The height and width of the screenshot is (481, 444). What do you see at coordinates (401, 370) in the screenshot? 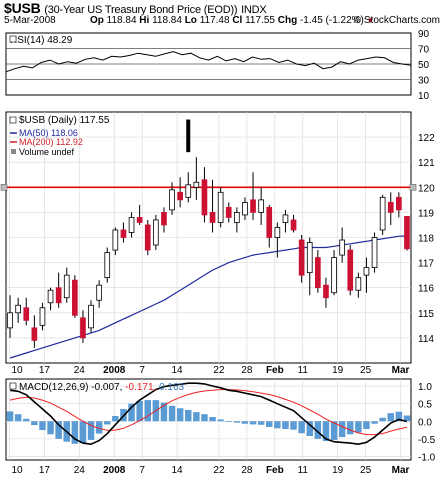
I see `price-x-tick-label: Mar` at bounding box center [401, 370].